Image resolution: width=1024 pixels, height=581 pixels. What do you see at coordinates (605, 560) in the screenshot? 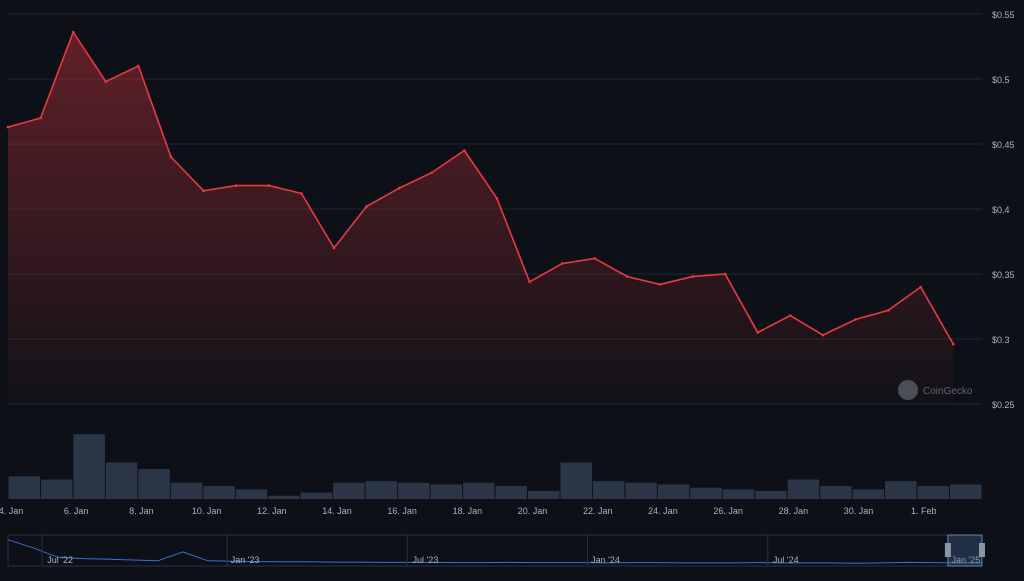
I see `navigator-label: Jan '24` at bounding box center [605, 560].